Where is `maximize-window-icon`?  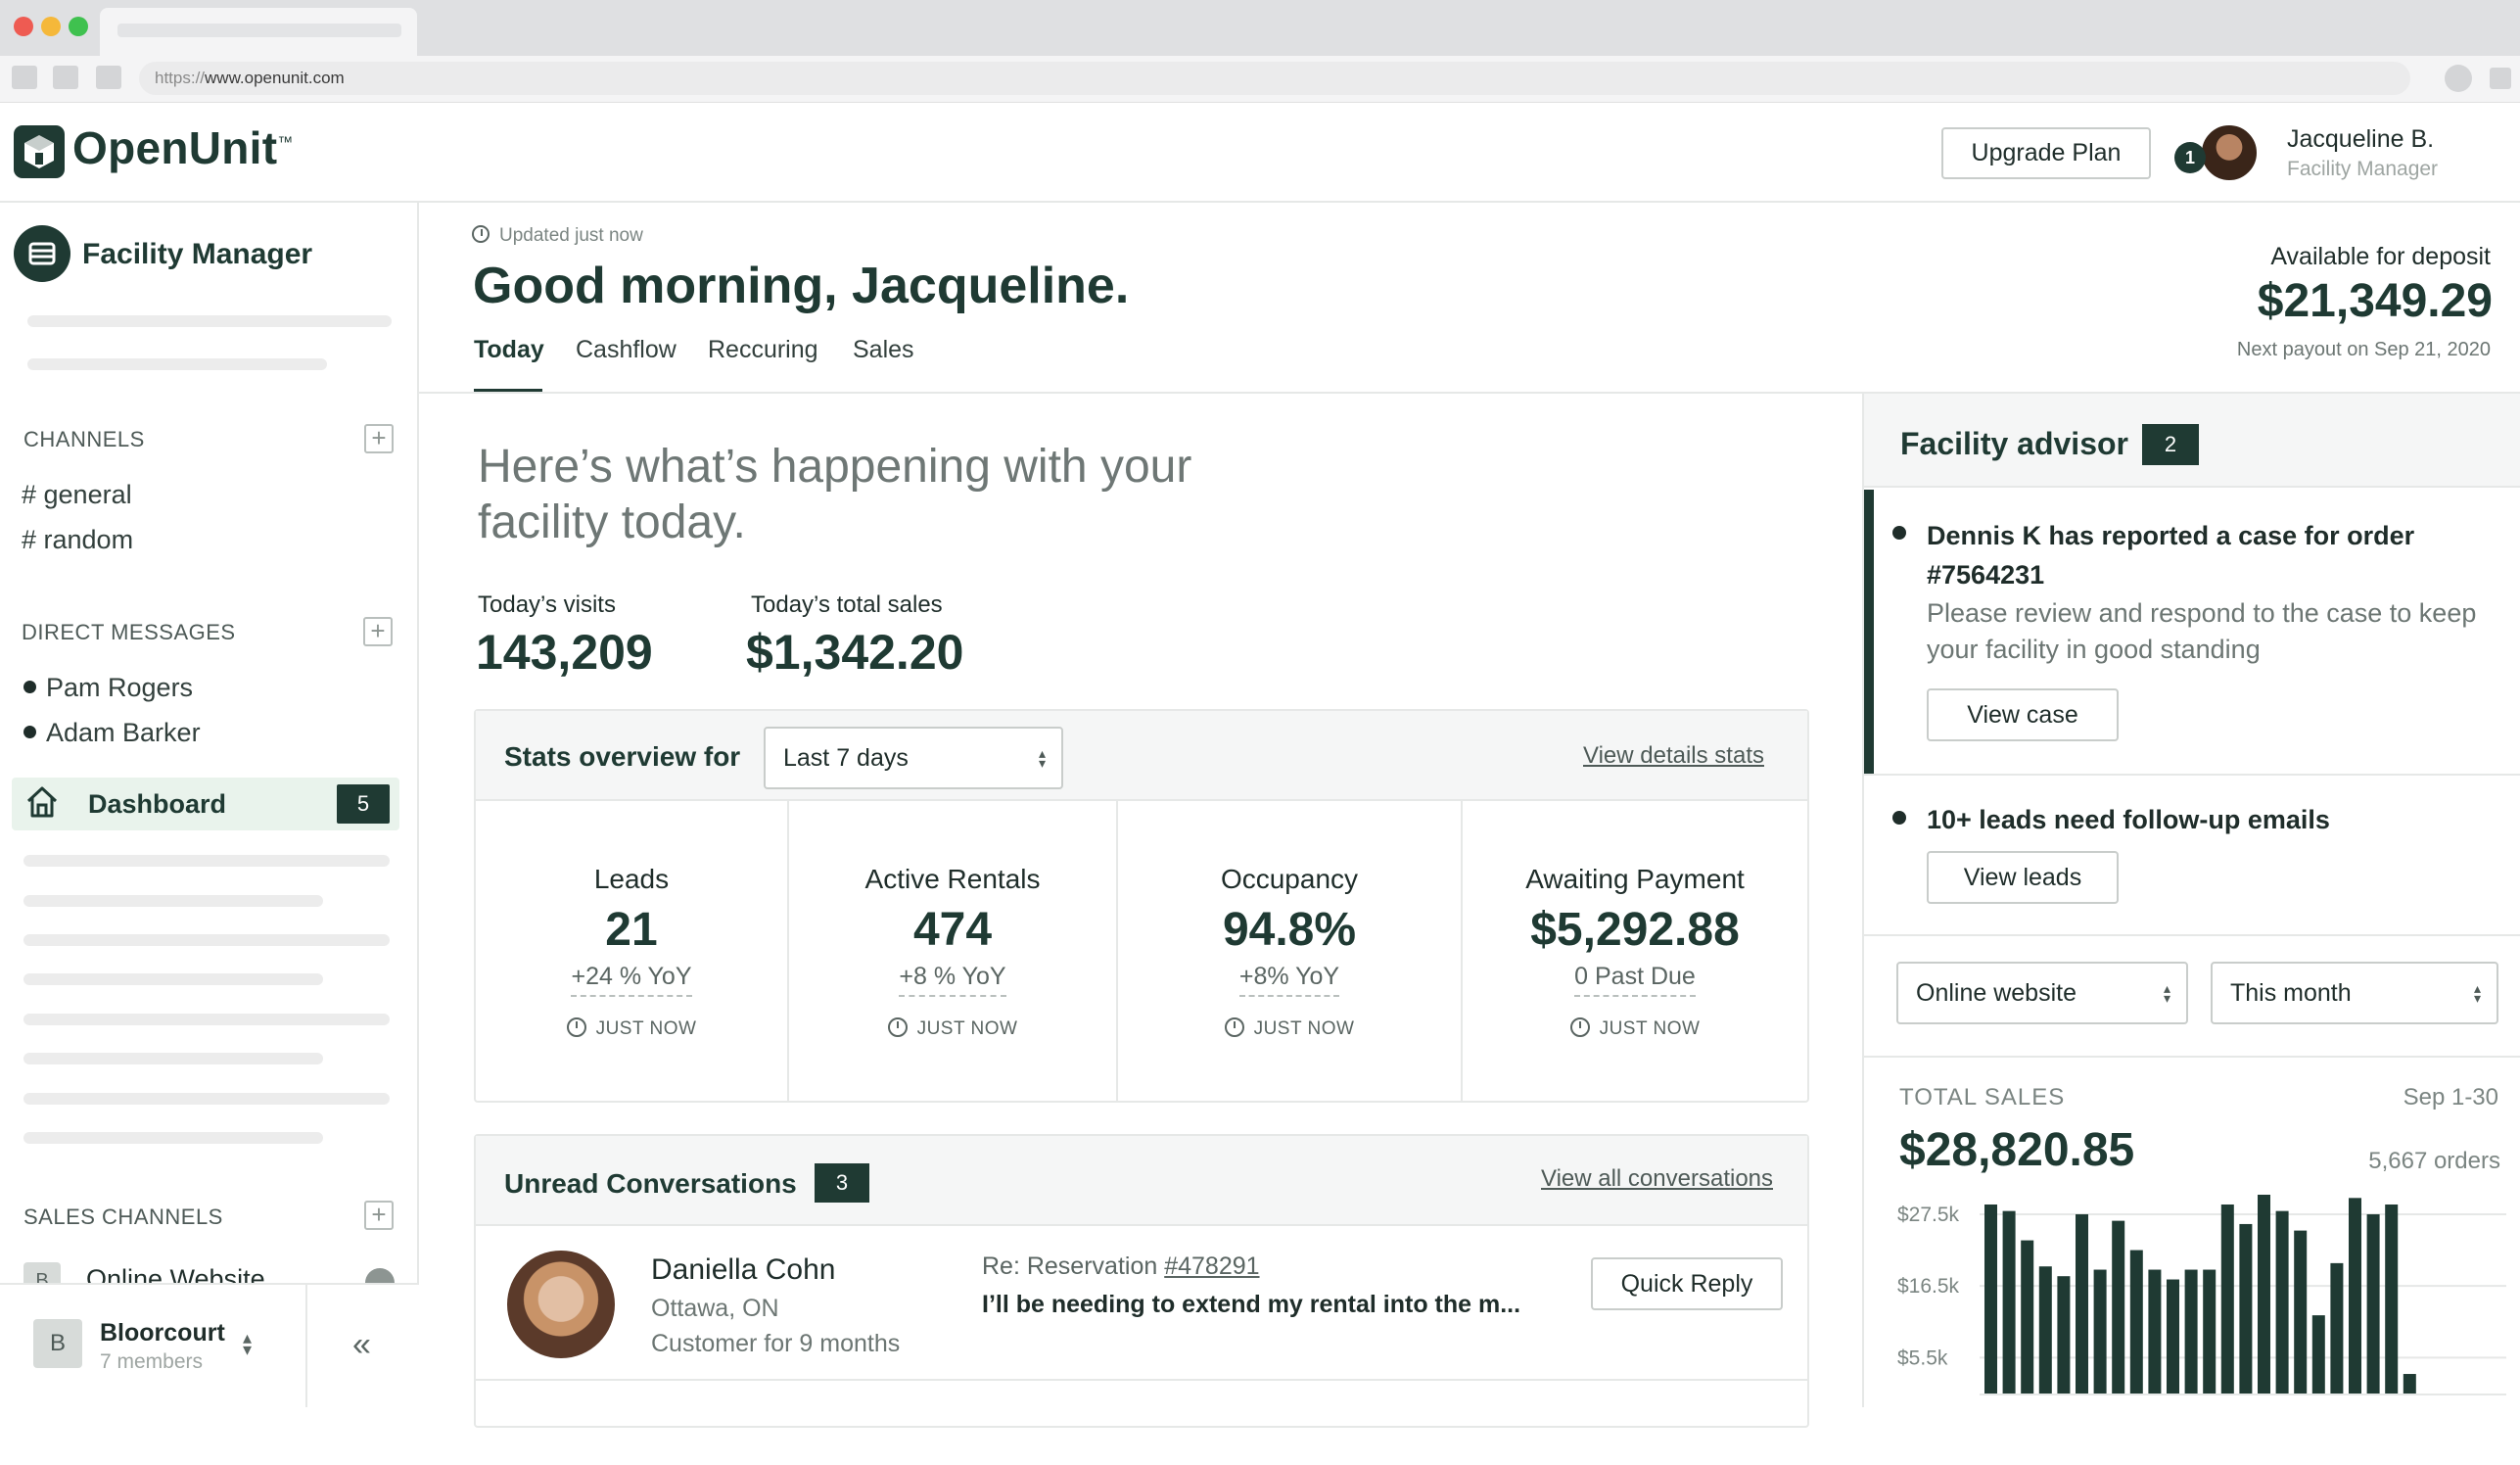 maximize-window-icon is located at coordinates (78, 26).